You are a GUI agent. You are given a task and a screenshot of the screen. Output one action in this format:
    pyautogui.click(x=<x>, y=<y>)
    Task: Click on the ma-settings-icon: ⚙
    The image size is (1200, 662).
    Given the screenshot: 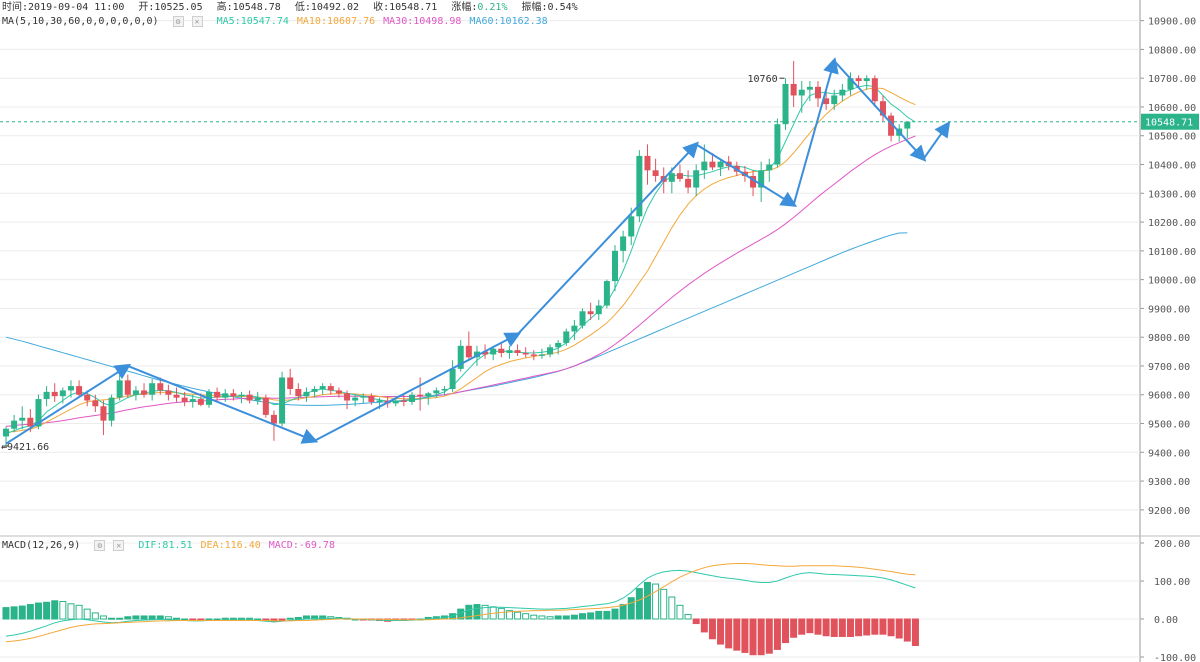 What is the action you would take?
    pyautogui.click(x=178, y=21)
    